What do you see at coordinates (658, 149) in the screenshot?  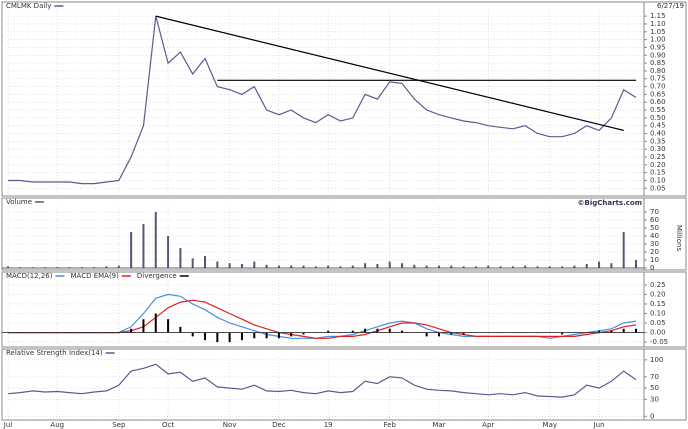 I see `y-tick-label: 0.30` at bounding box center [658, 149].